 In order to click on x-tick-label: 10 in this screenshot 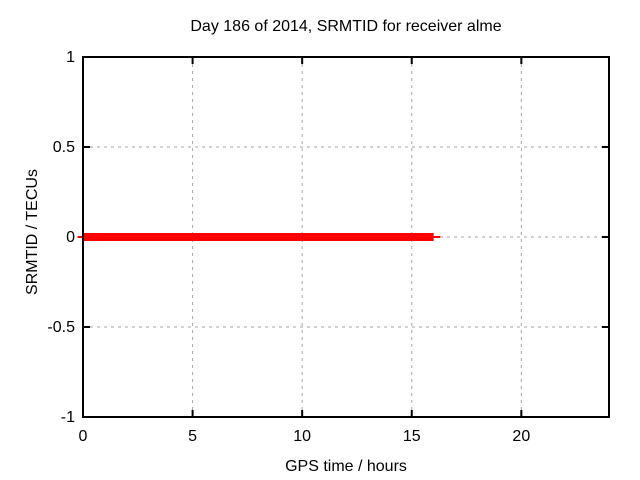, I will do `click(302, 436)`.